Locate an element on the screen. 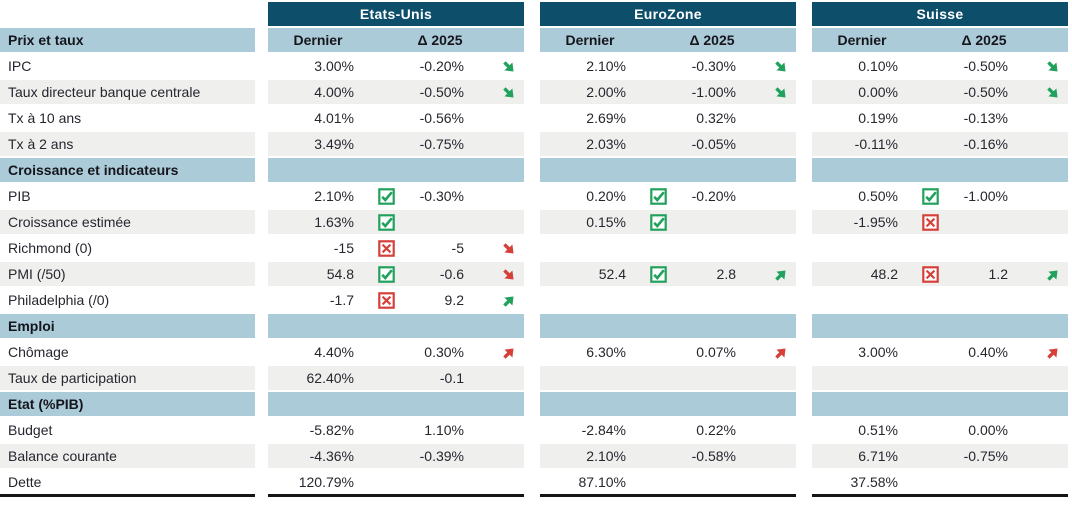  us-delta-cell: -0.56% is located at coordinates (440, 118).